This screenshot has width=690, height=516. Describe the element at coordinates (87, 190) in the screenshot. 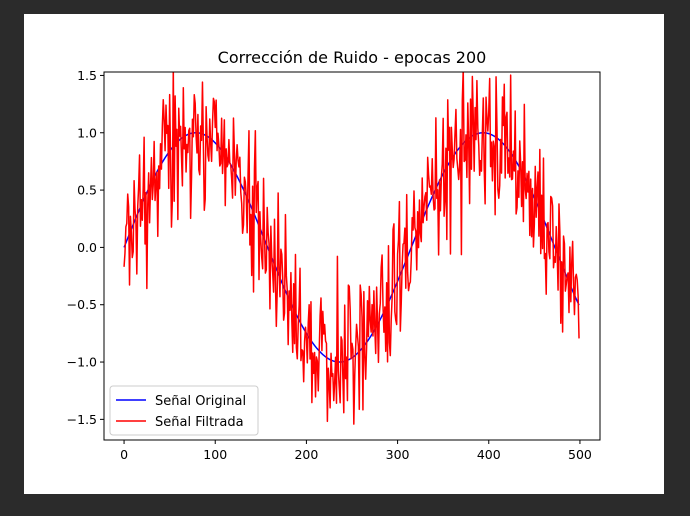

I see `y-tick-label: 0.5` at that location.